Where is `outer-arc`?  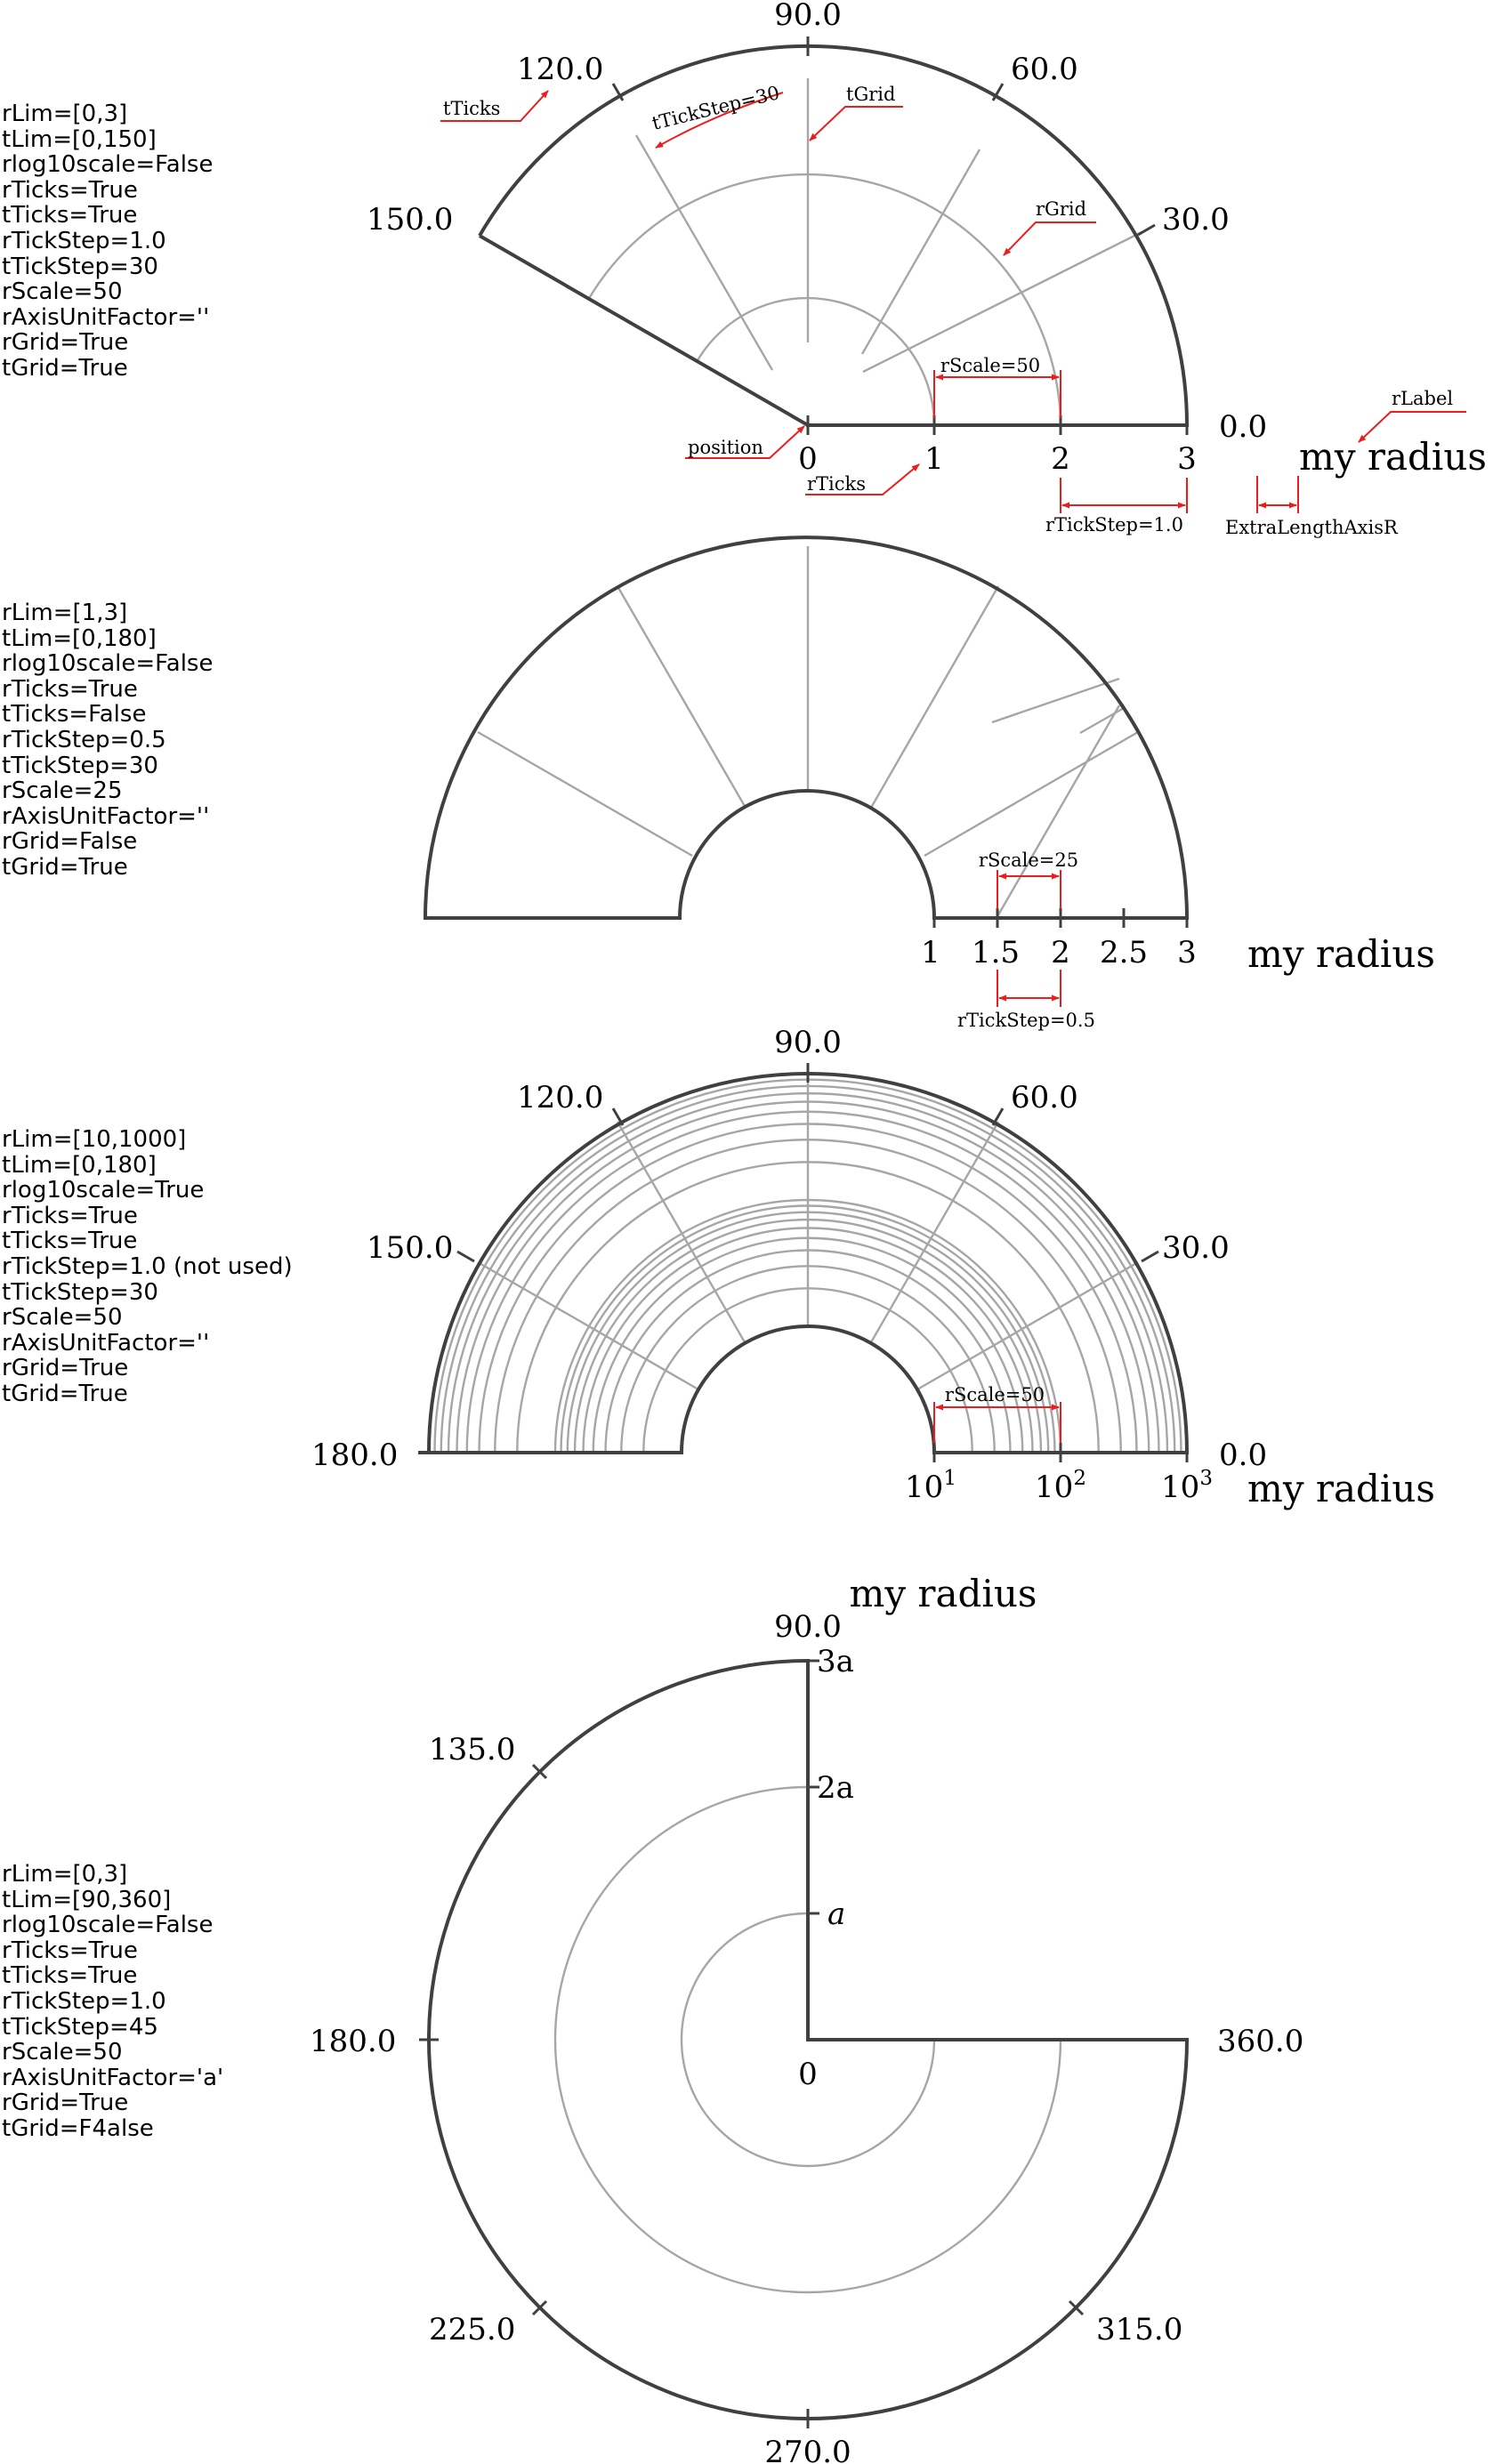 outer-arc is located at coordinates (833, 235).